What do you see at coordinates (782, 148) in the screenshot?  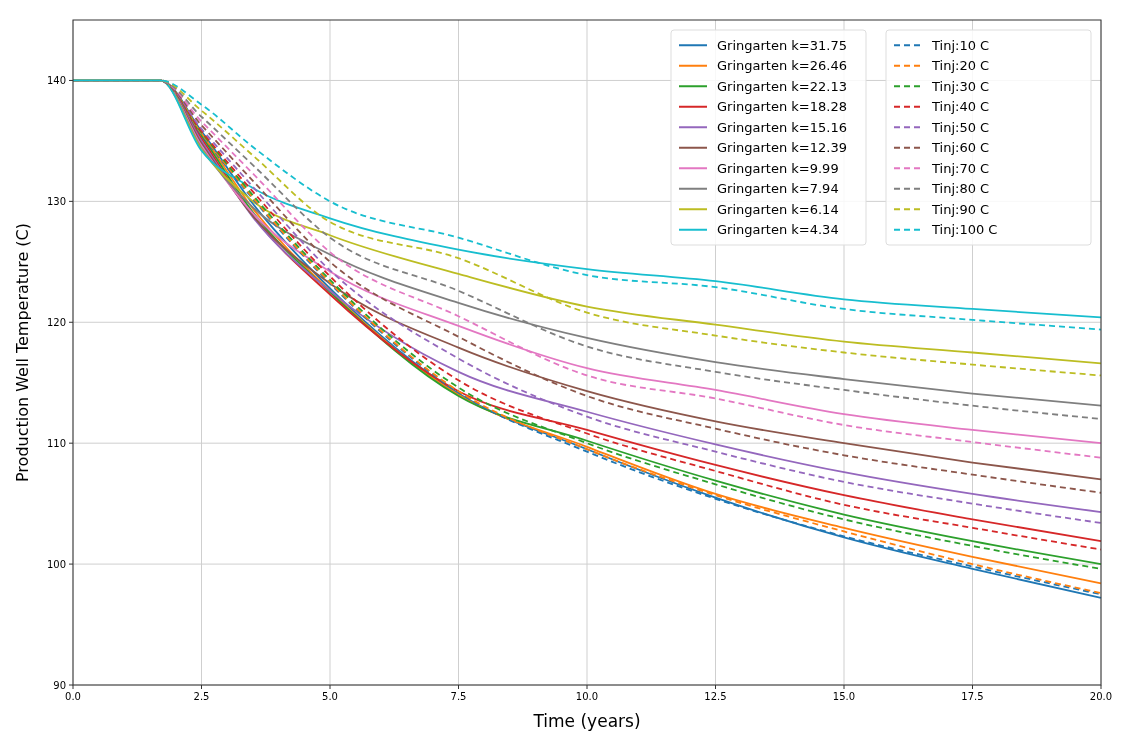 I see `legend-label: Gringarten k=12.39` at bounding box center [782, 148].